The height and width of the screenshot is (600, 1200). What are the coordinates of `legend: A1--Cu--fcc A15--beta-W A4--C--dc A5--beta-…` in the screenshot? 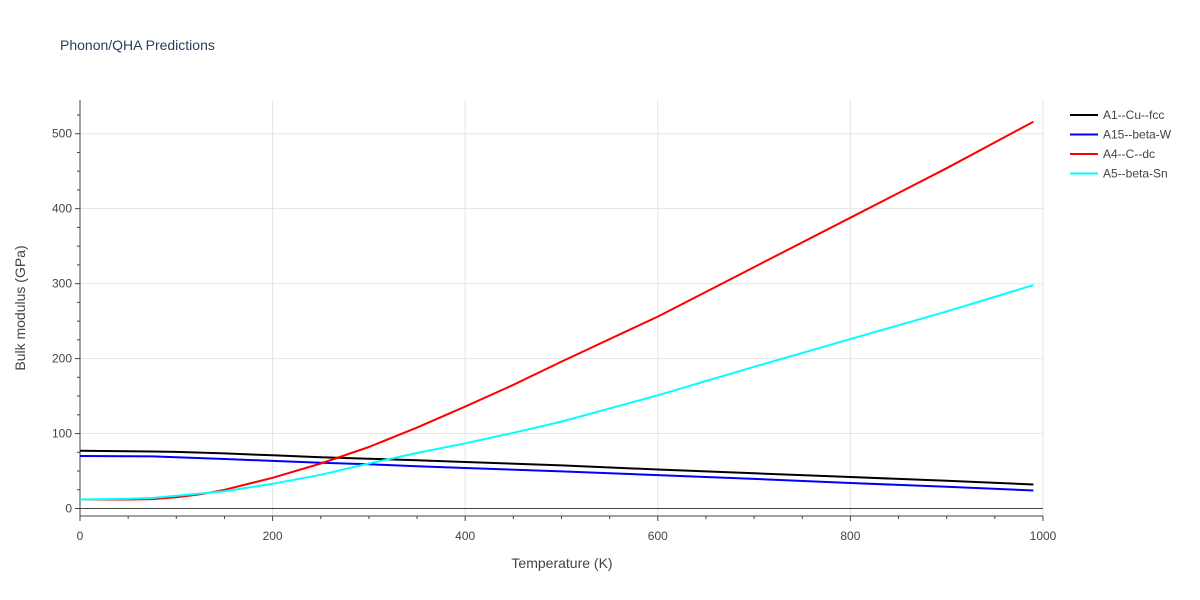 It's located at (1121, 144).